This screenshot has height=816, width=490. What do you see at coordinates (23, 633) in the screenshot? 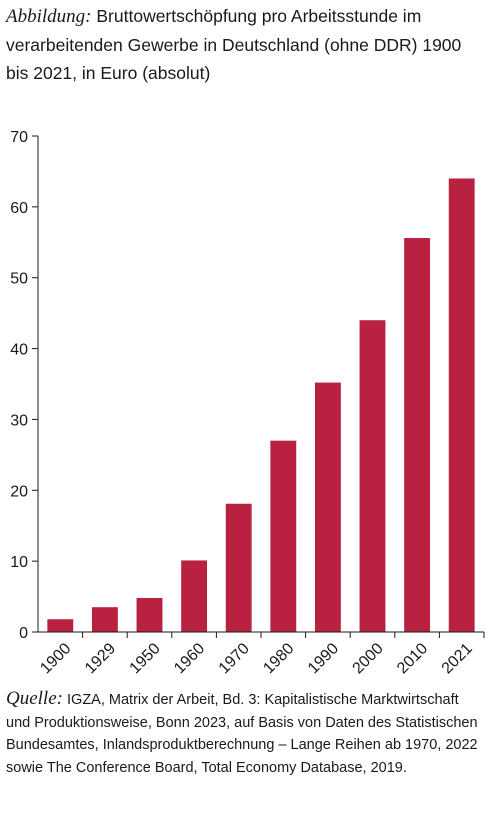
I see `y-tick-label: 0` at bounding box center [23, 633].